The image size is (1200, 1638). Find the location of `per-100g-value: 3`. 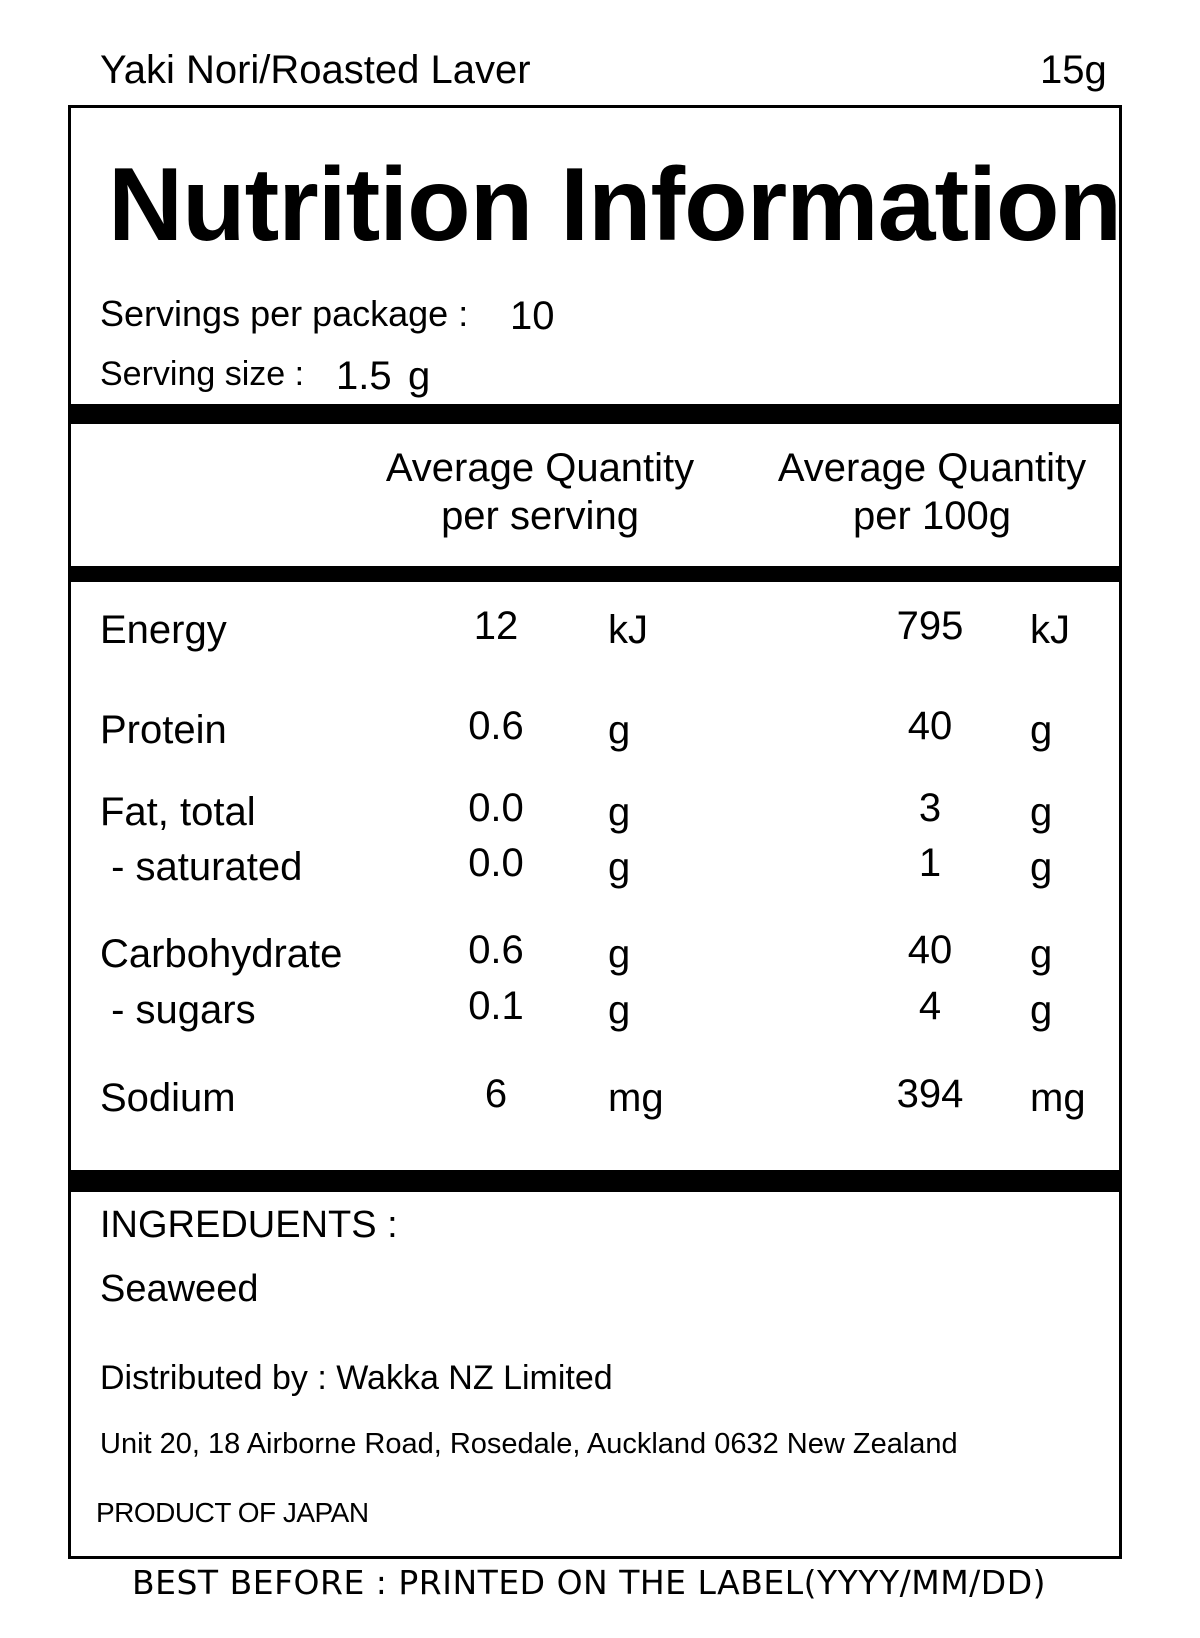

per-100g-value: 3 is located at coordinates (930, 808).